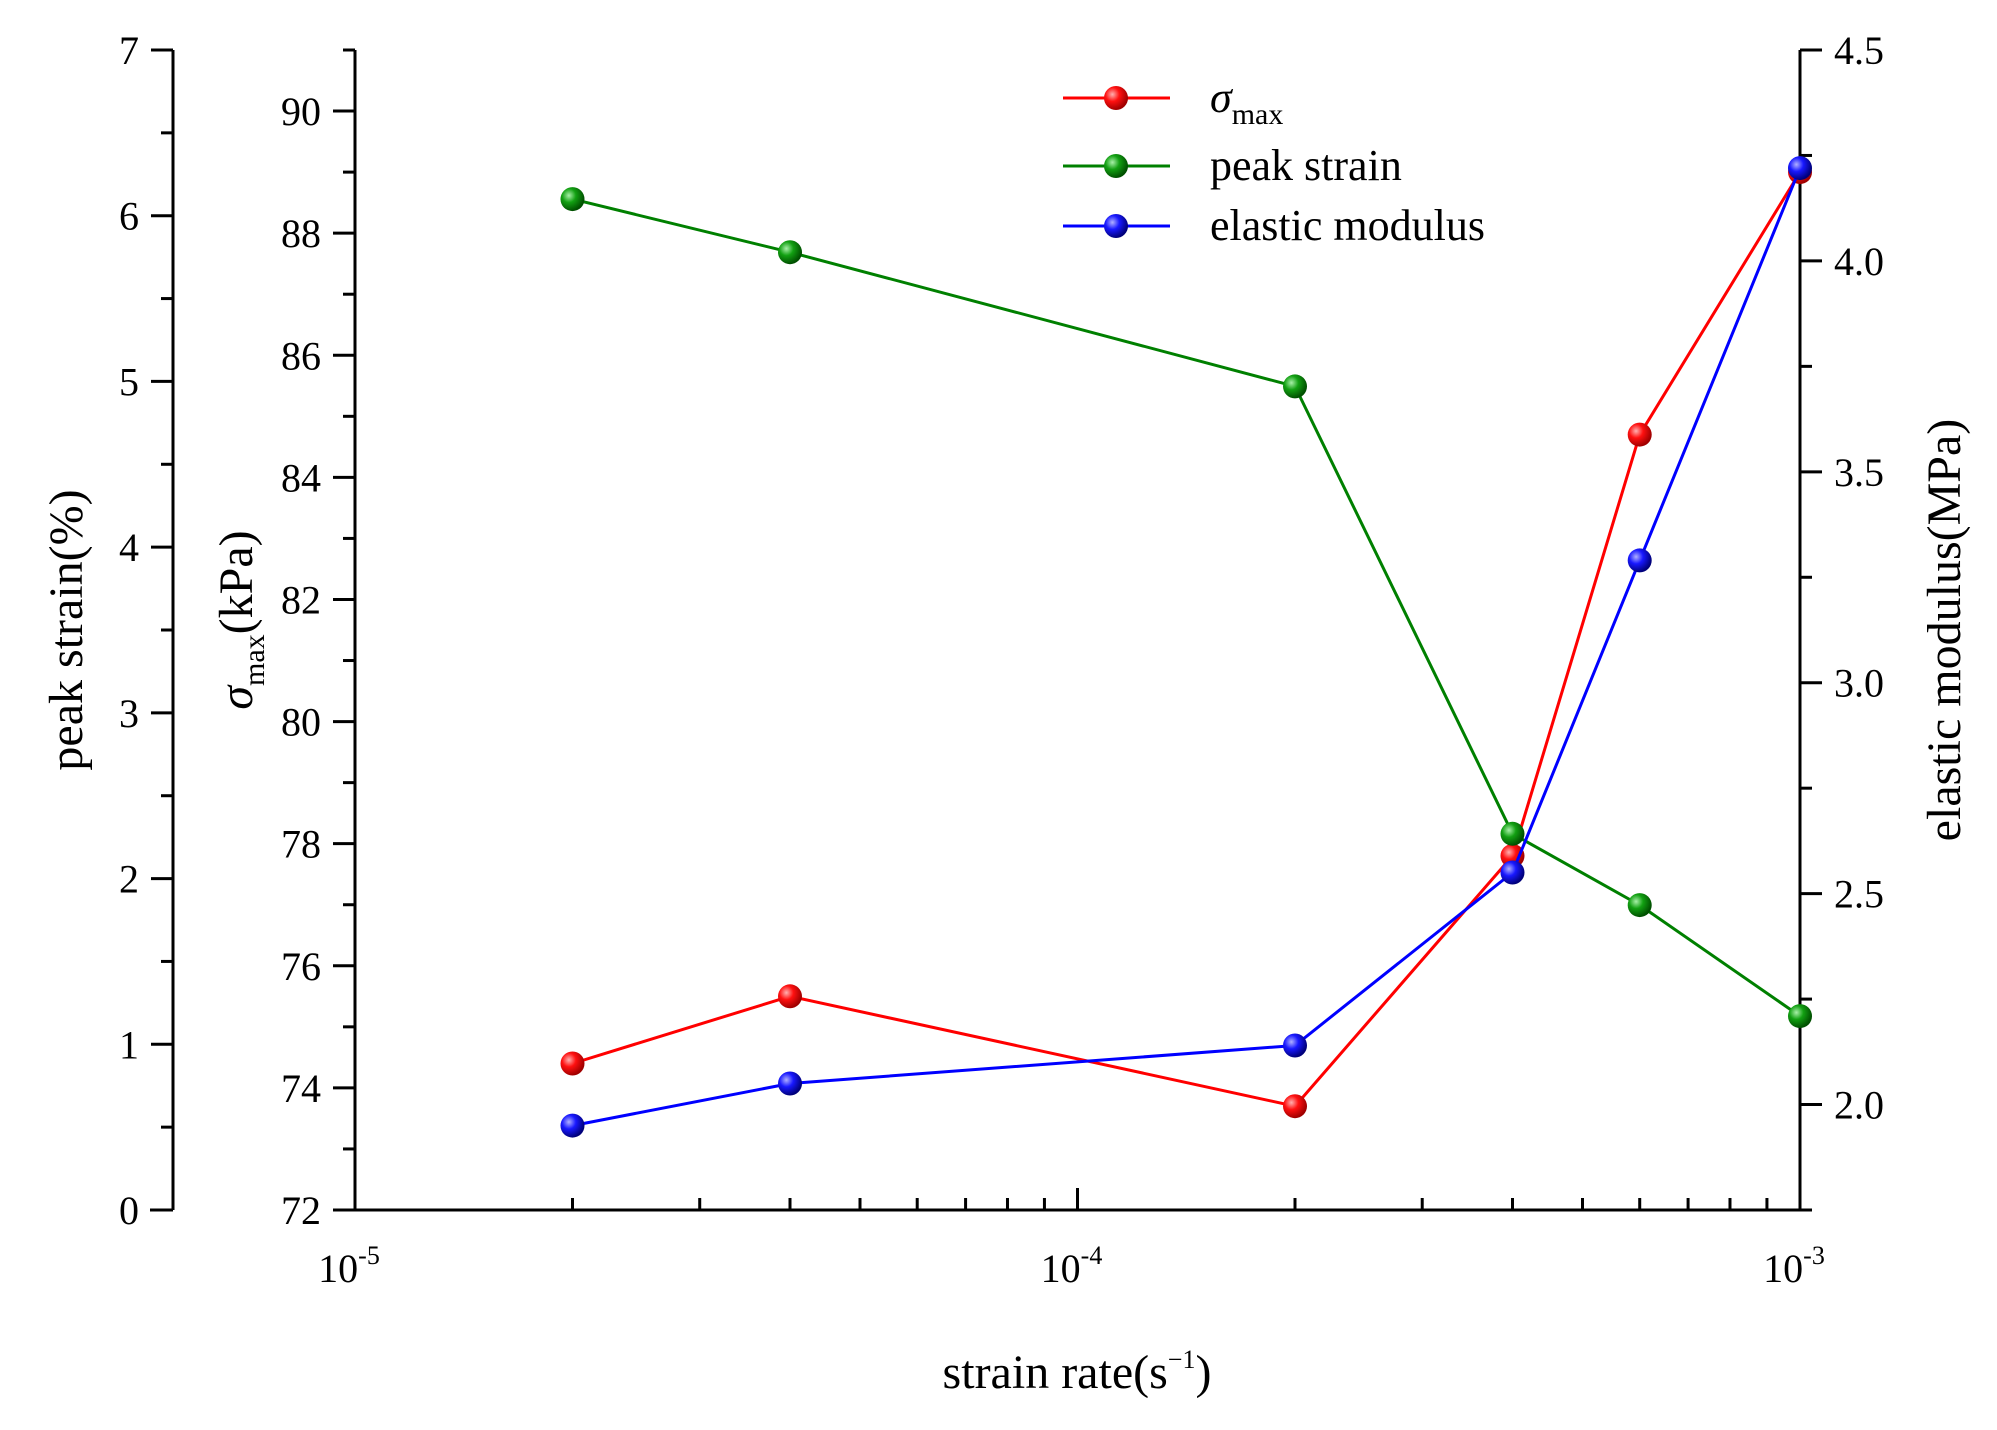 Image resolution: width=1997 pixels, height=1430 pixels. I want to click on peak-strain-tick-label: 5, so click(129, 381).